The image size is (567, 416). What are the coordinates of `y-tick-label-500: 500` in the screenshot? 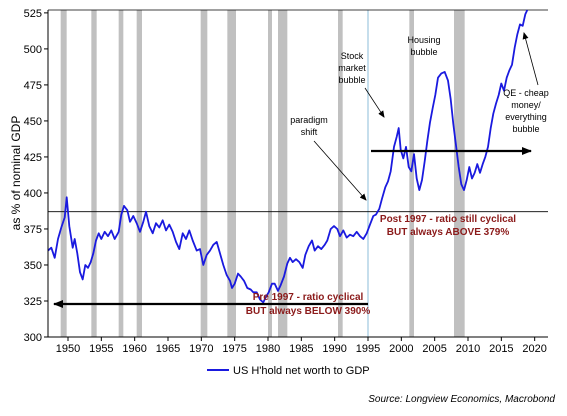 It's located at (33, 50).